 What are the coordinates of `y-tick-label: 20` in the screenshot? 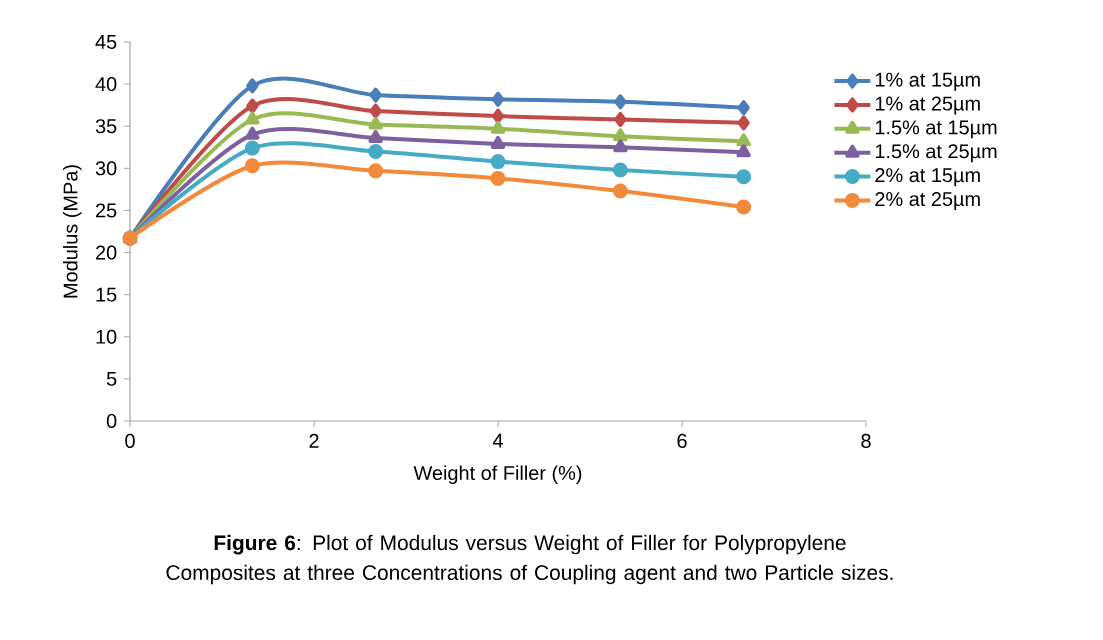 It's located at (106, 252).